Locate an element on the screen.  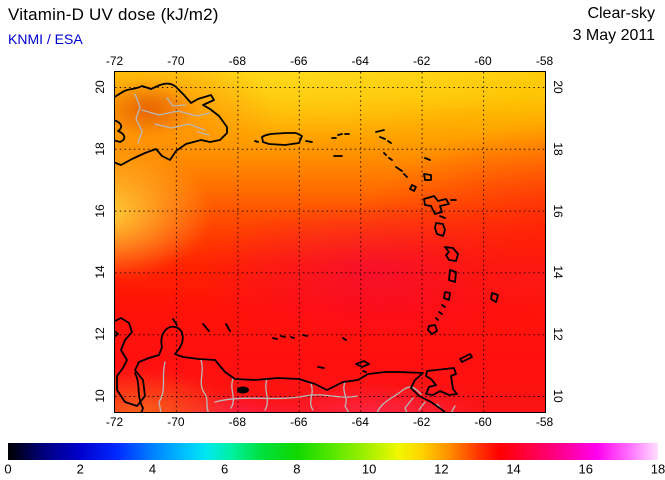
lat-tick-left: 12 is located at coordinates (100, 334).